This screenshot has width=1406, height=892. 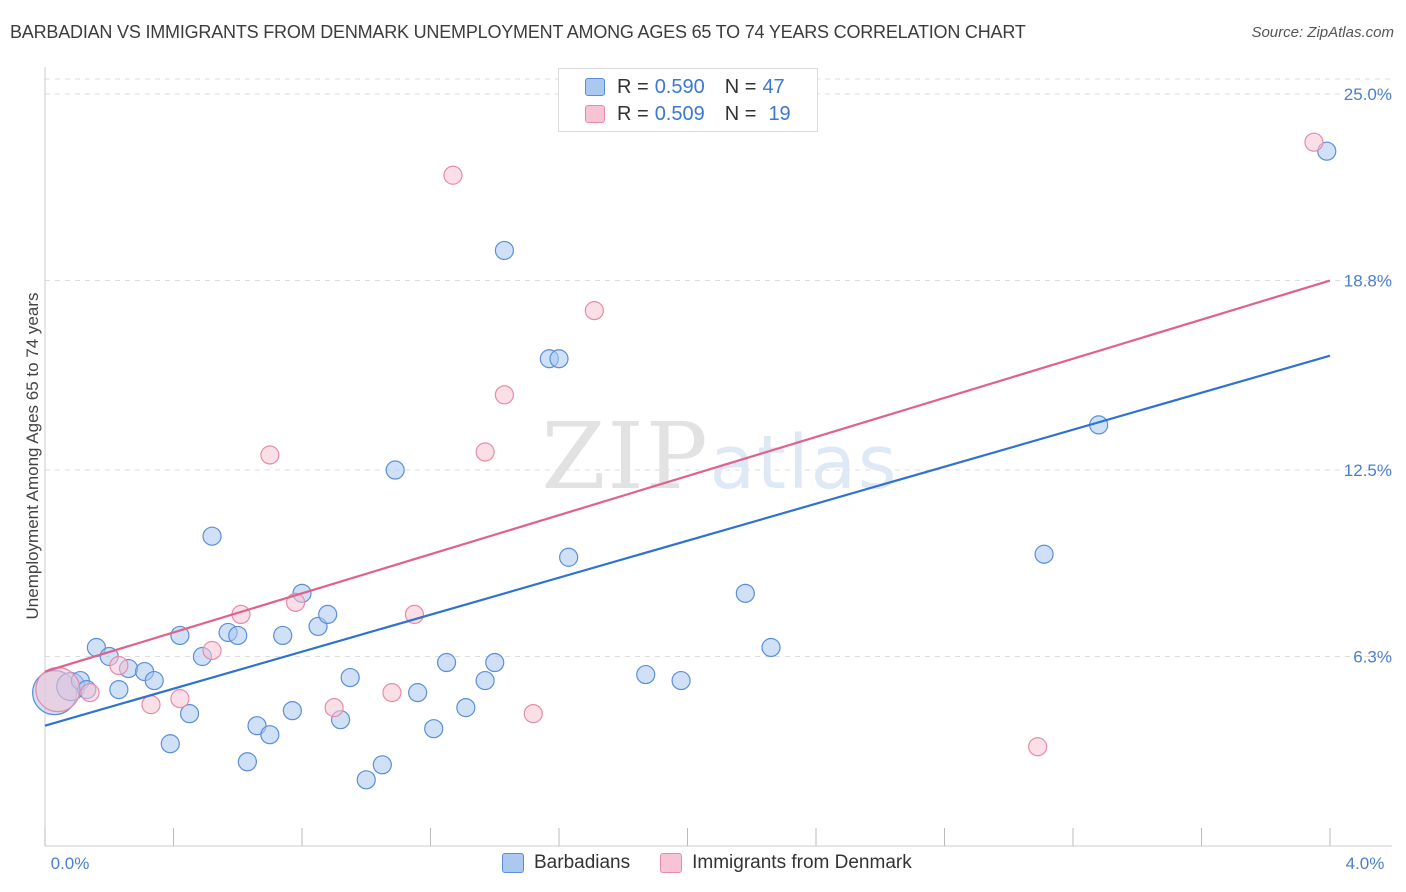 I want to click on stats-row-denmark: R = 0.509 N = 19, so click(x=688, y=114).